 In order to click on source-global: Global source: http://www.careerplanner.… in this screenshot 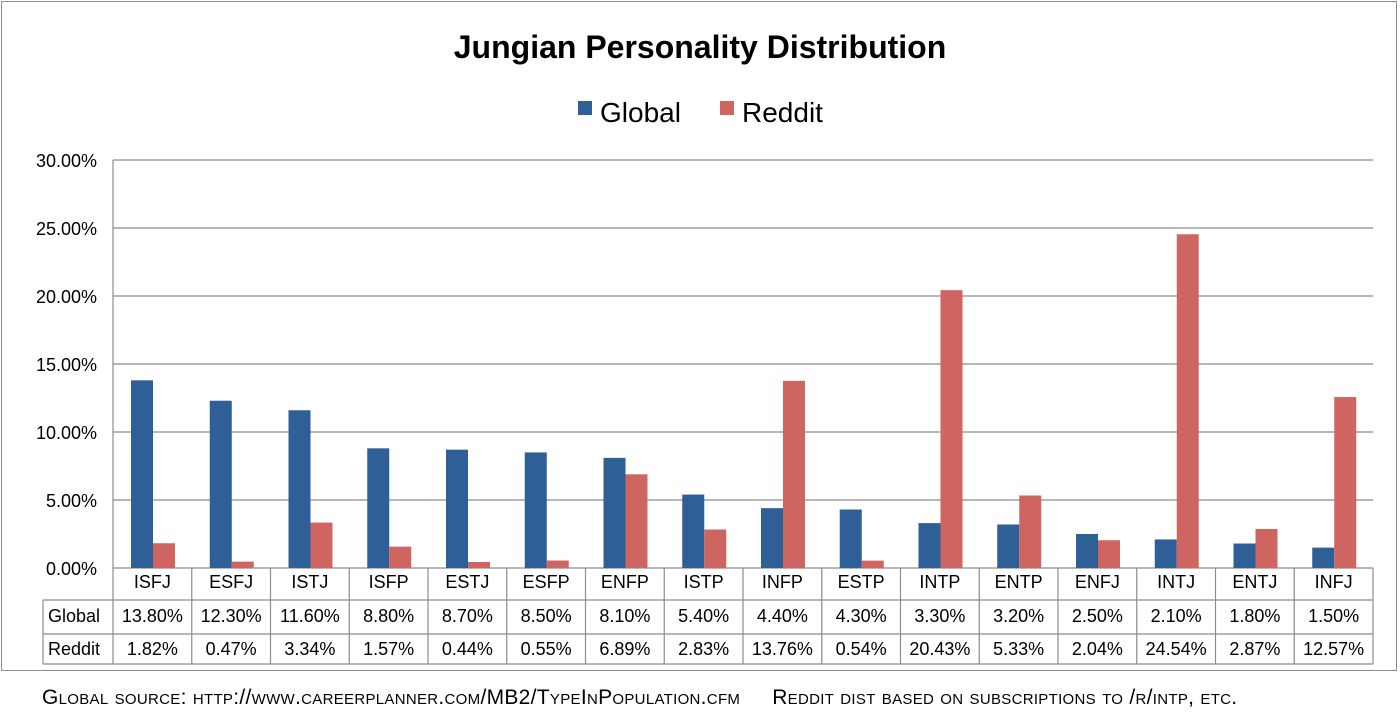, I will do `click(391, 697)`.